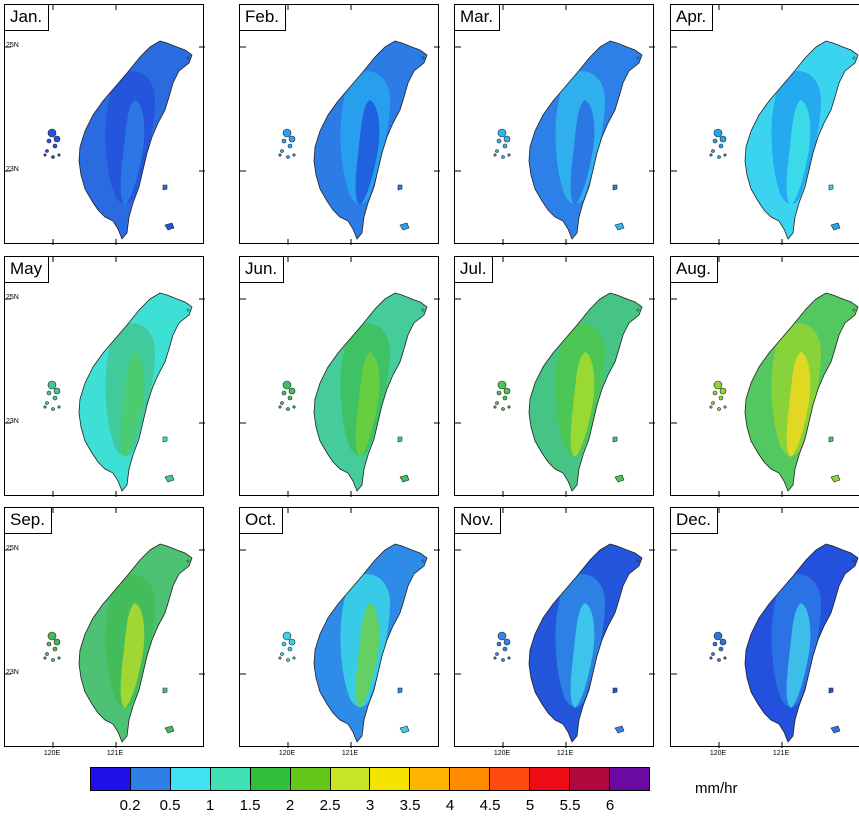  I want to click on map-panel: Nov., so click(554, 627).